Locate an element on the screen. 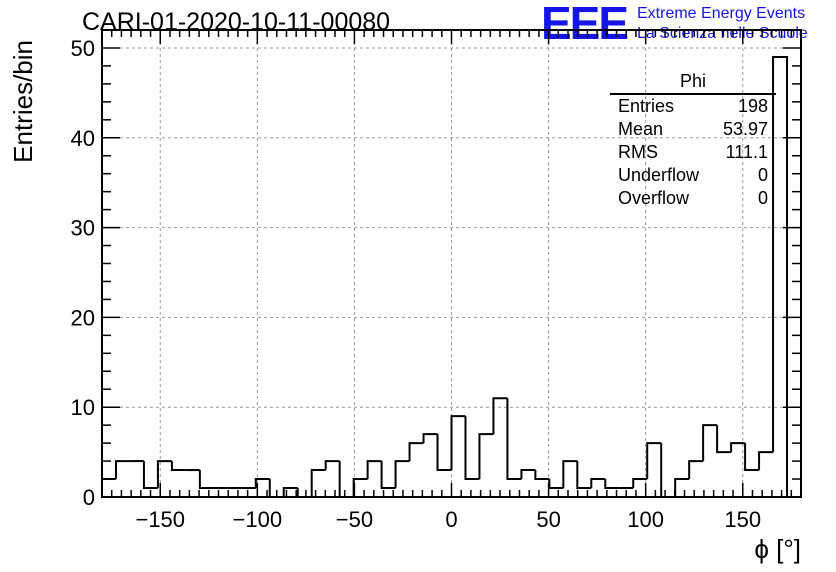  x-tick-label: 0 is located at coordinates (451, 519).